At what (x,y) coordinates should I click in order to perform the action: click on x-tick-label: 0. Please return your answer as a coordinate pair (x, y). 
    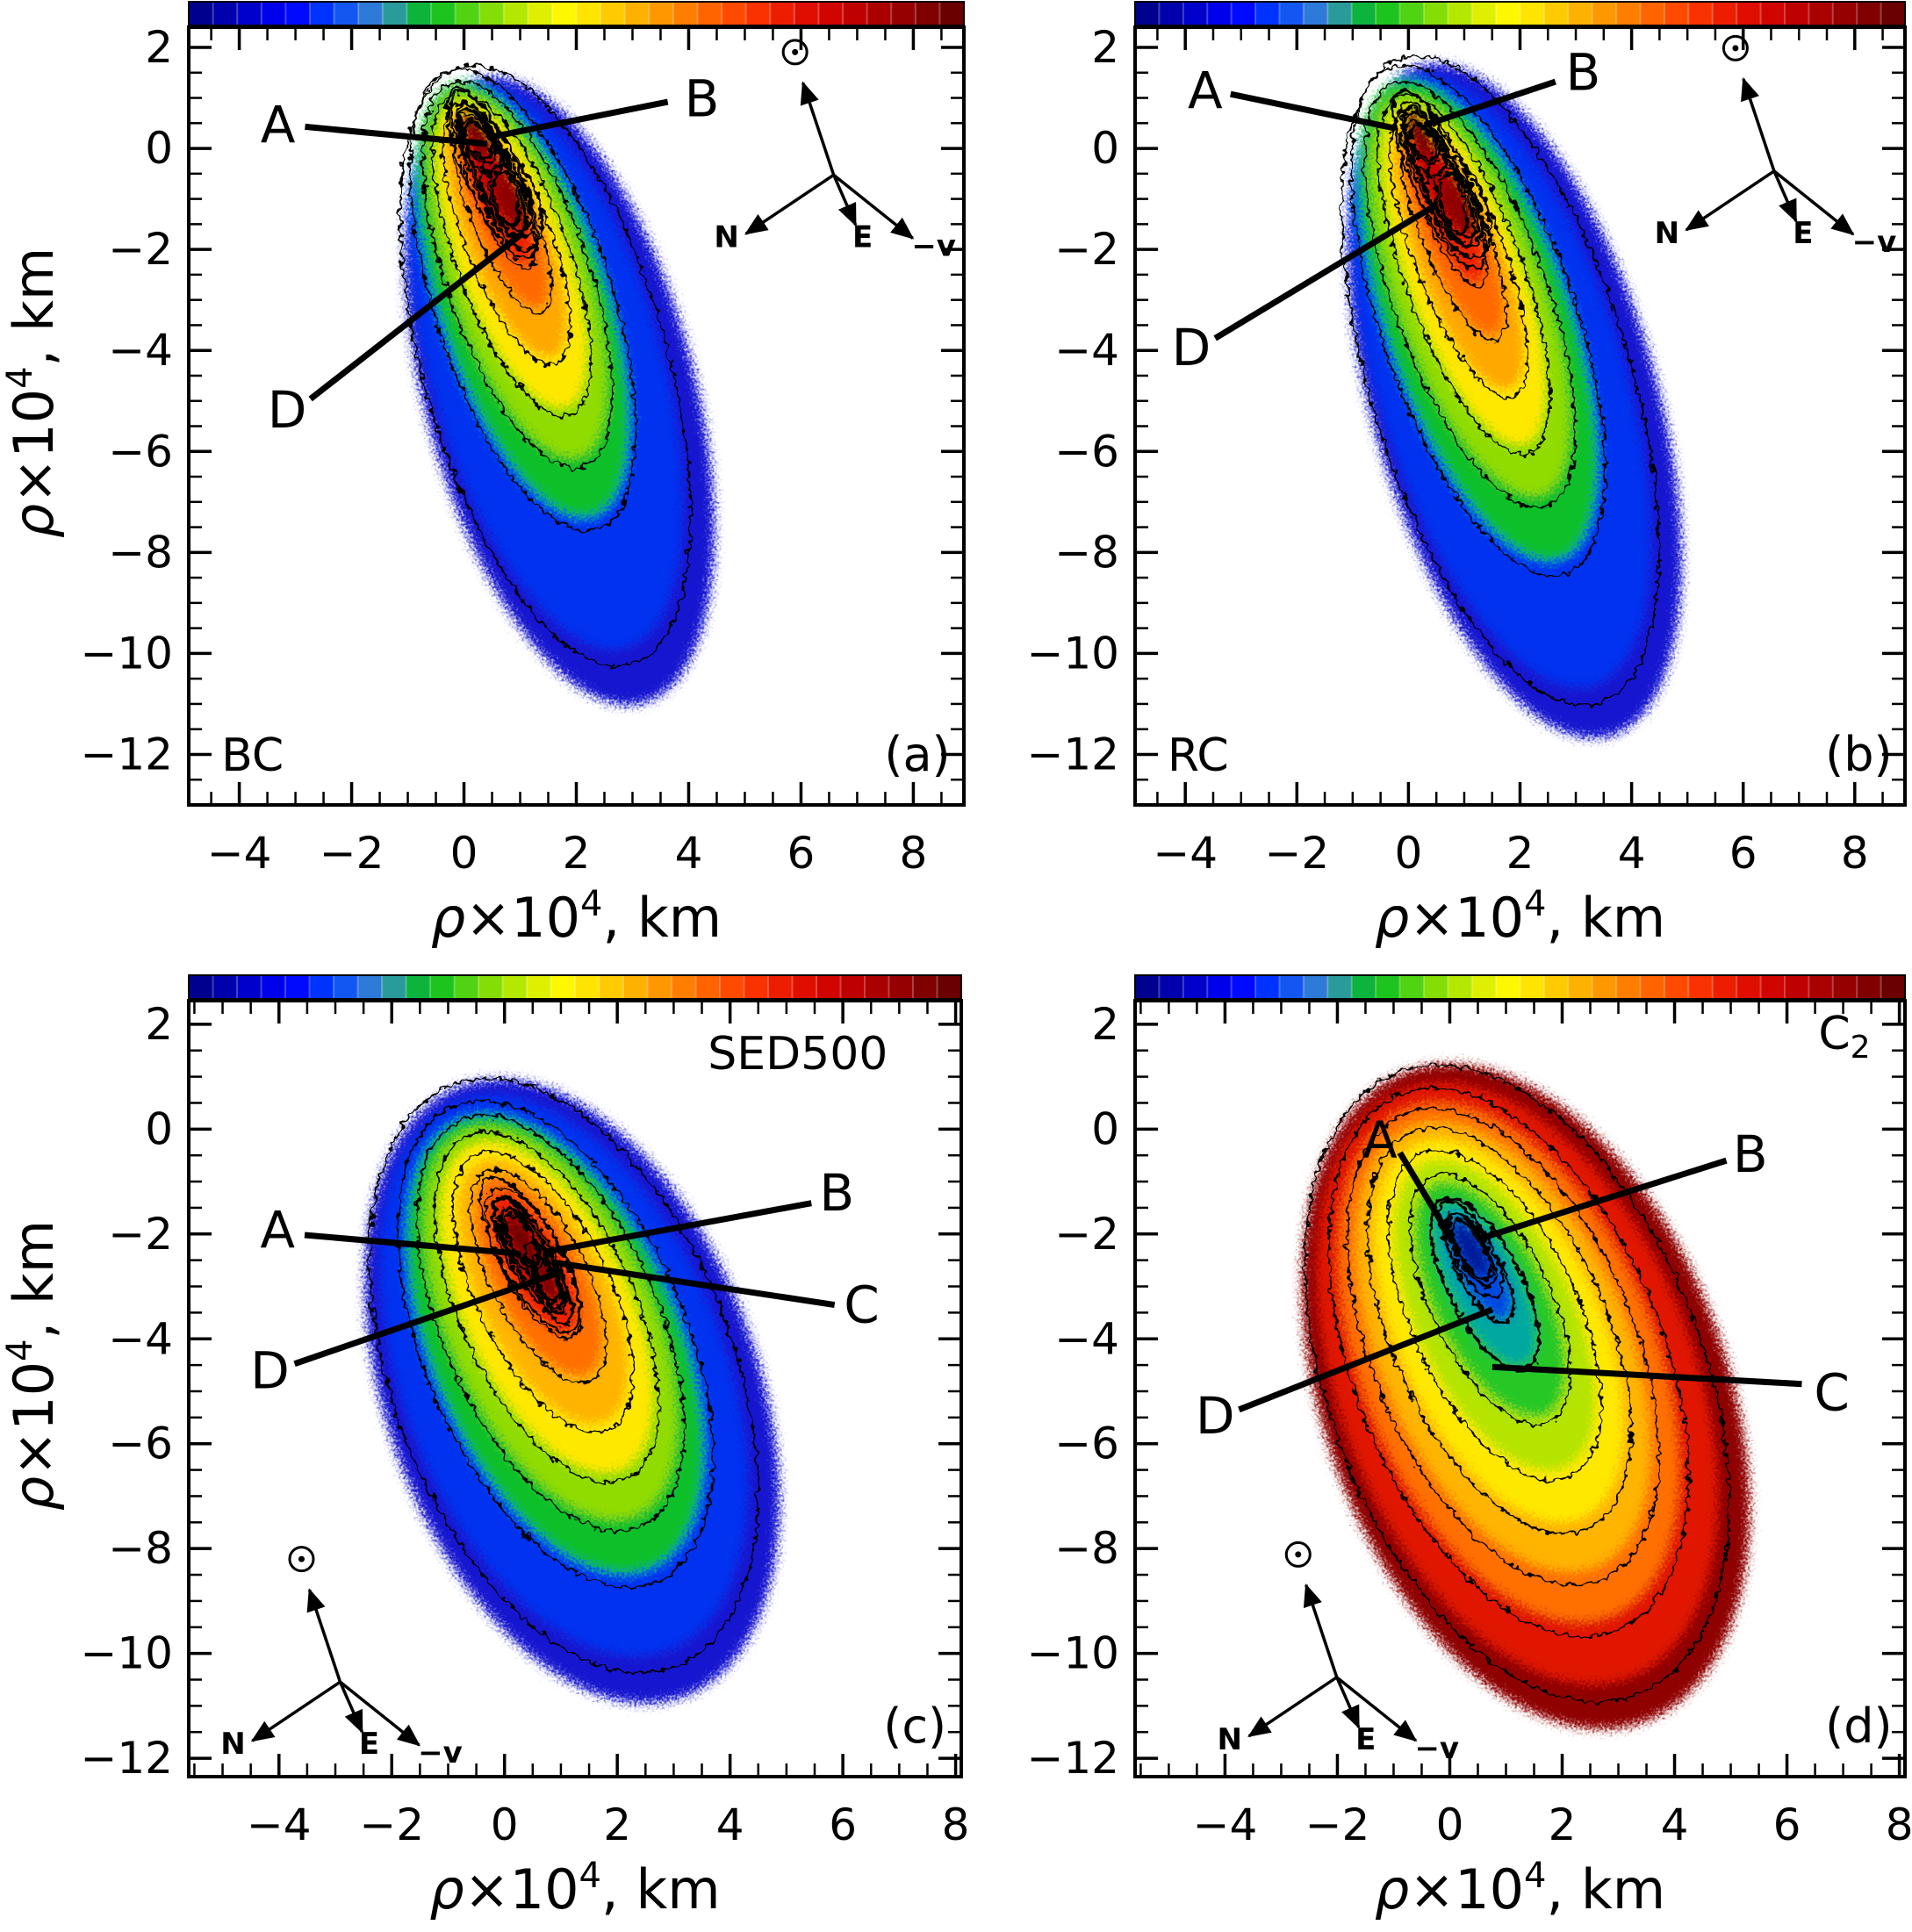
    Looking at the image, I should click on (1450, 1825).